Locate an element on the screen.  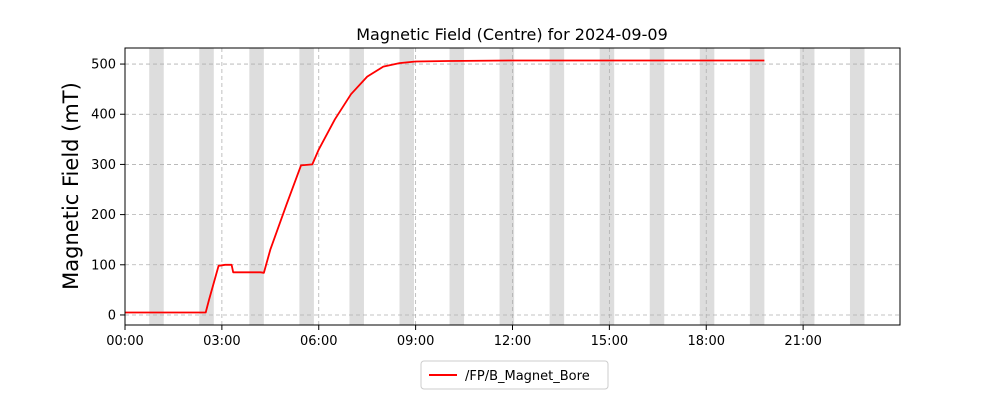
y-tick-label: 100 is located at coordinates (103, 265).